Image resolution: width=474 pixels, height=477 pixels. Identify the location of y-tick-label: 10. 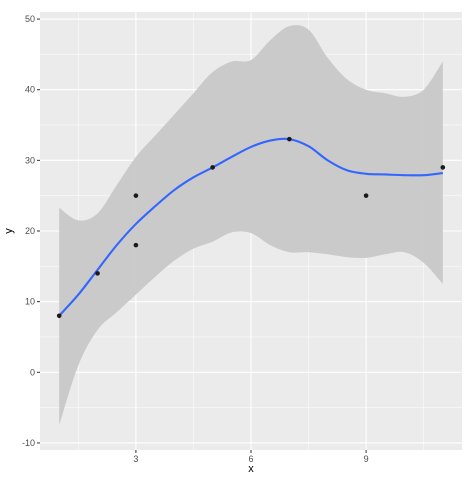
(30, 302).